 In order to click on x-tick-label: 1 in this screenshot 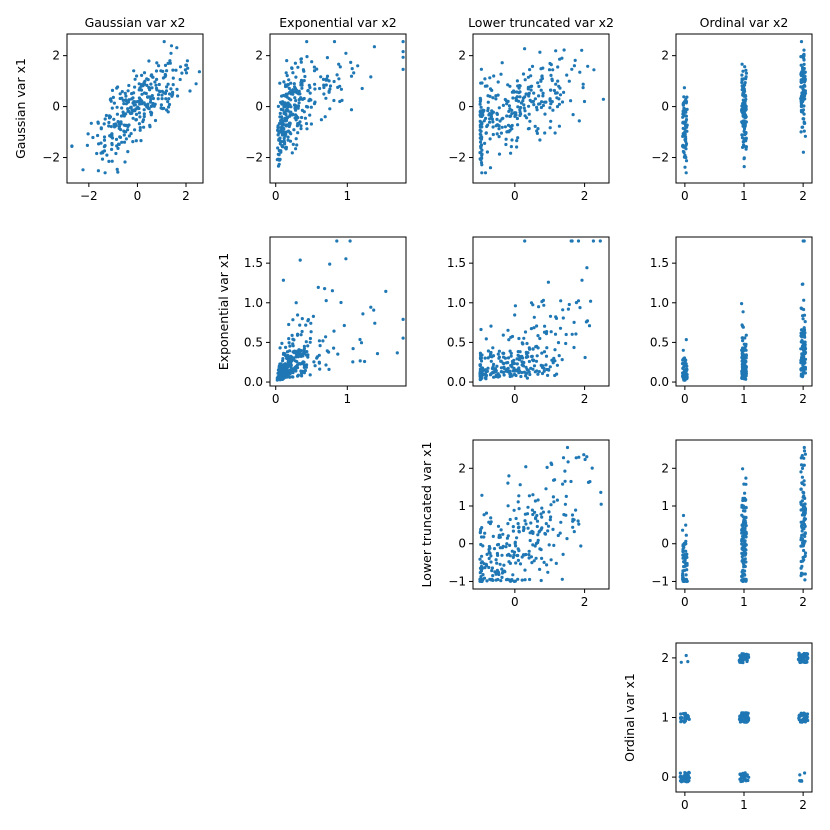, I will do `click(744, 805)`.